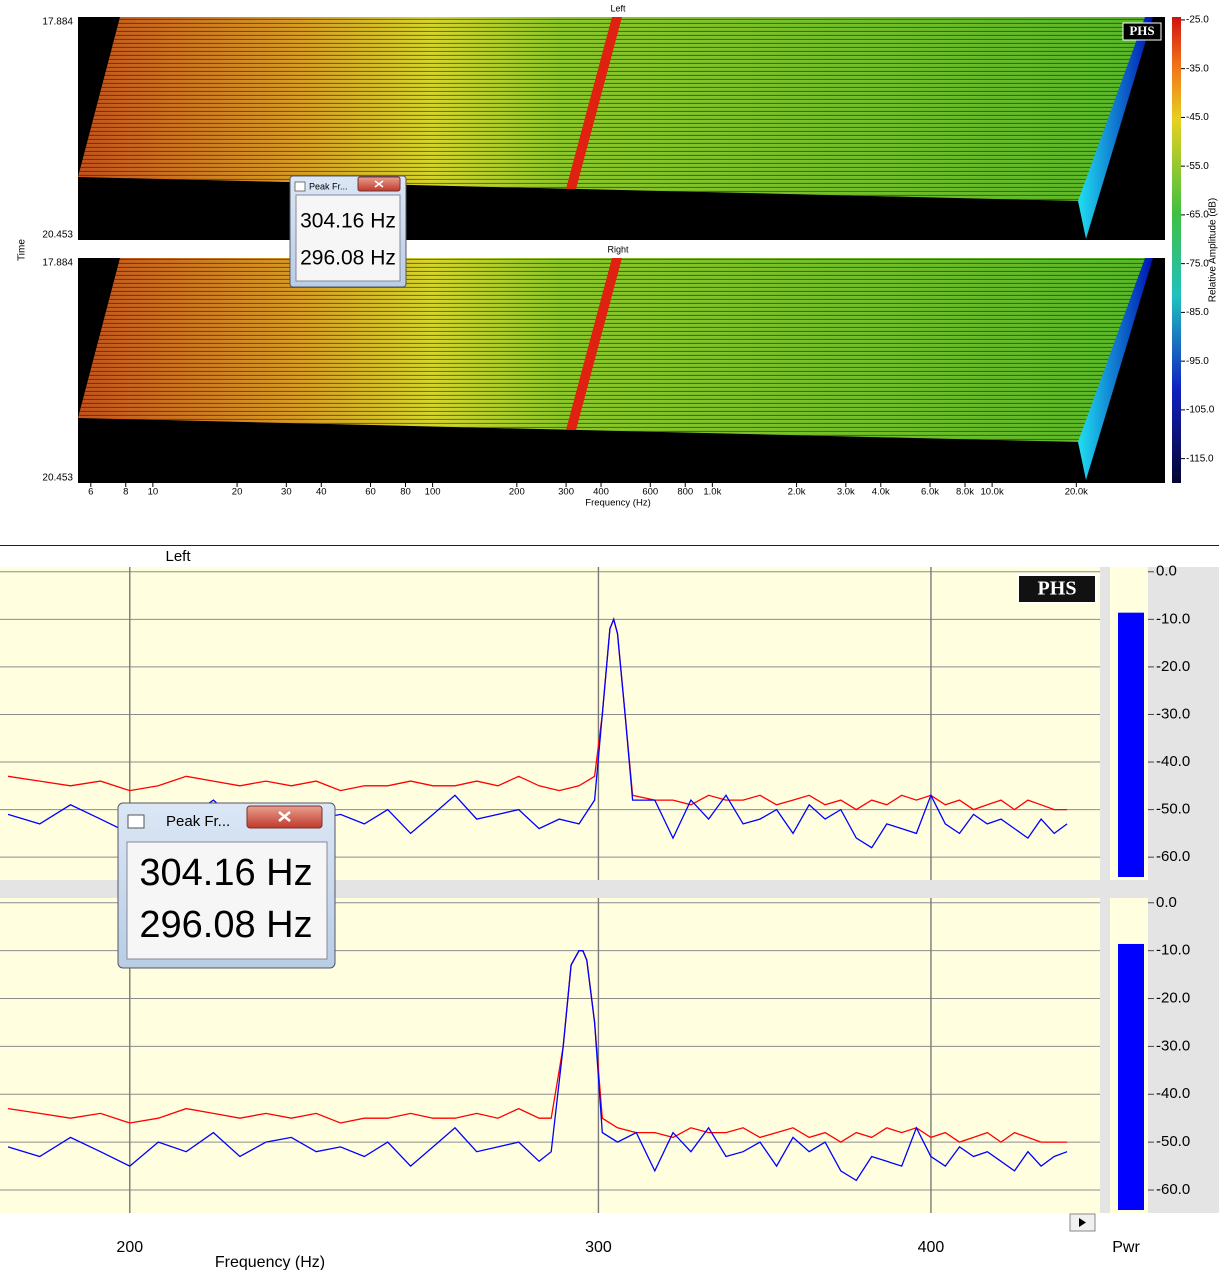  Describe the element at coordinates (650, 492) in the screenshot. I see `x-tick-label: 600` at that location.